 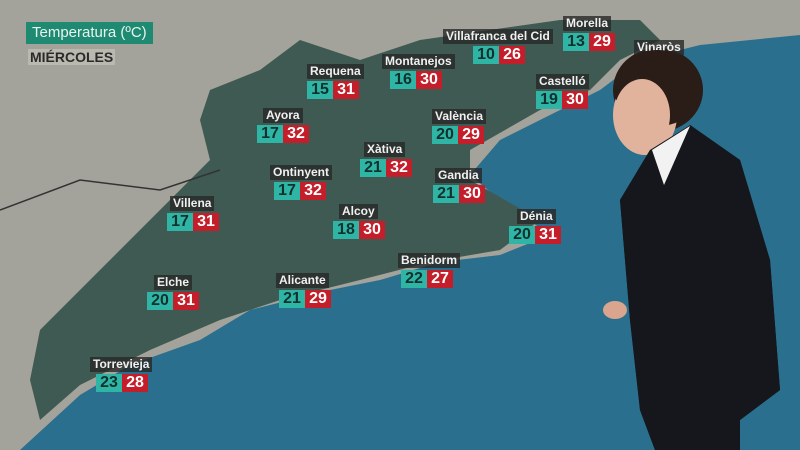 I want to click on city-alcoy: Alcoy 18 30, so click(x=359, y=220).